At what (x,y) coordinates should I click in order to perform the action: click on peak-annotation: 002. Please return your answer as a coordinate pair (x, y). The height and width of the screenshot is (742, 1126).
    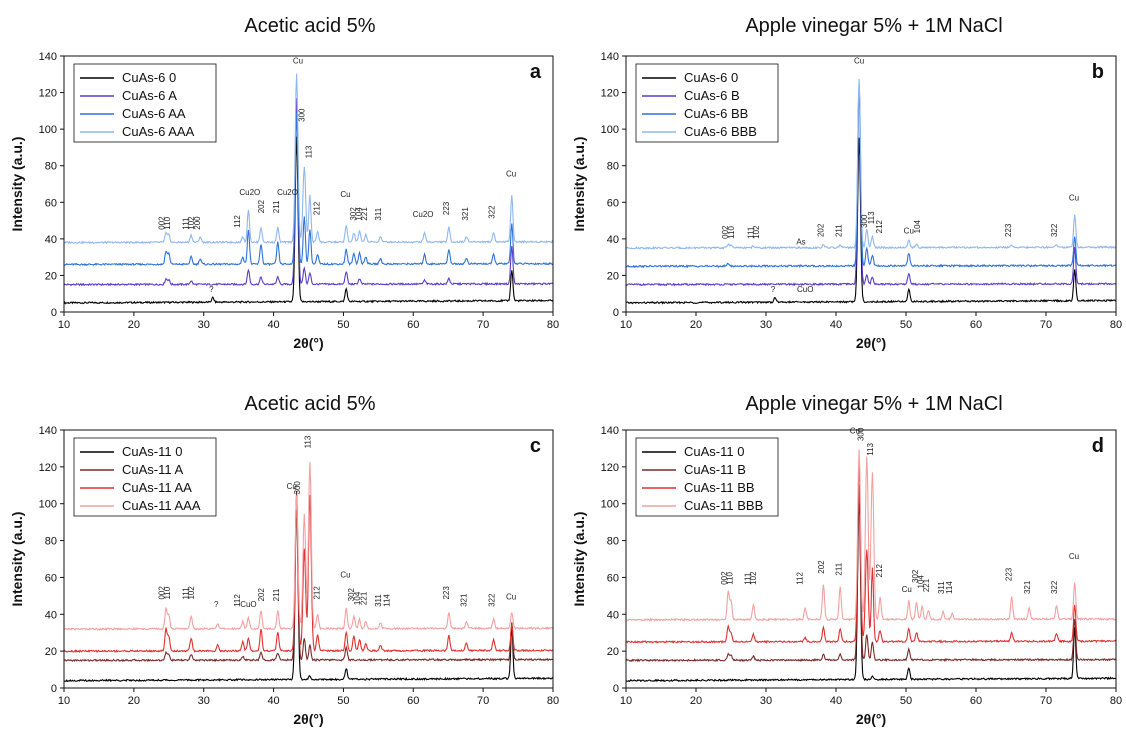
    Looking at the image, I should click on (724, 578).